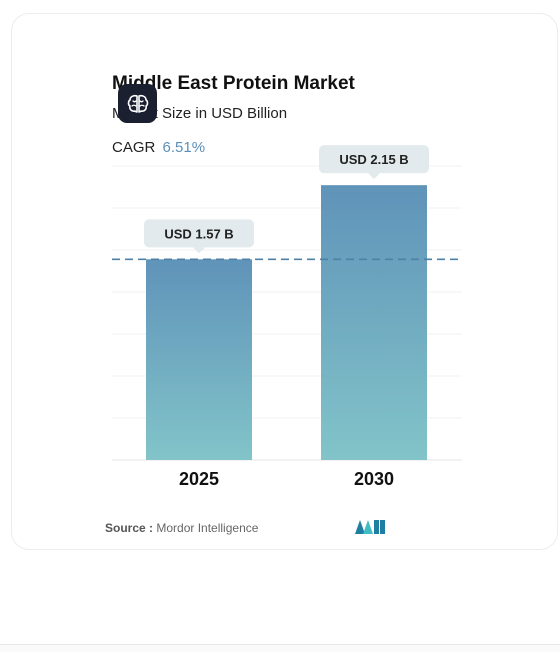  Describe the element at coordinates (199, 479) in the screenshot. I see `x-tick-label: 2025` at that location.